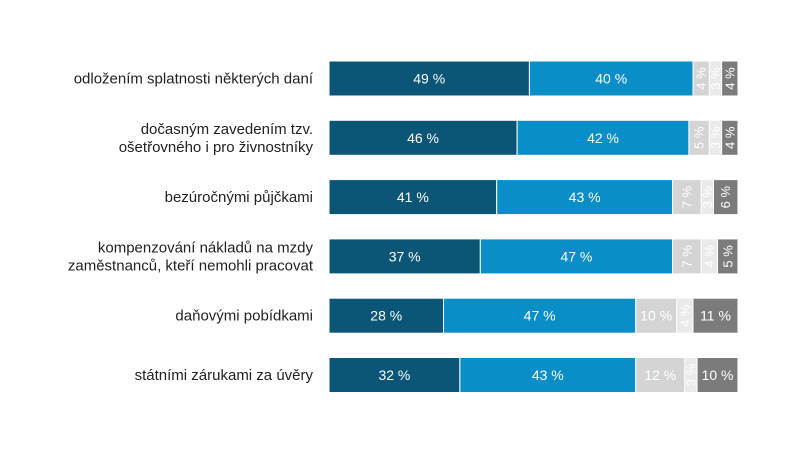  I want to click on data-label: 11 %, so click(715, 316).